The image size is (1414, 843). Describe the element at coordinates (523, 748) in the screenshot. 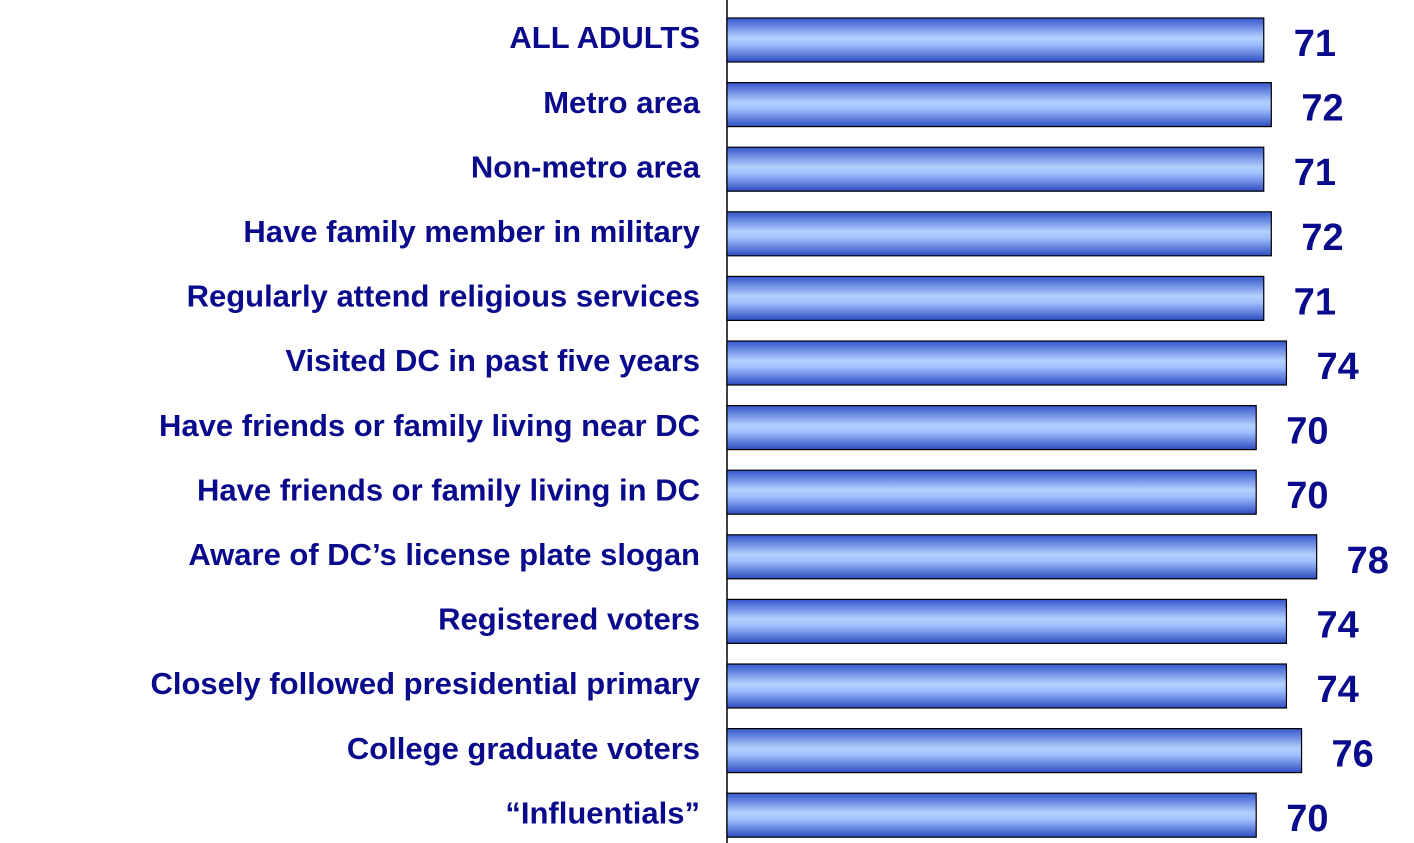

I see `category-label: College graduate voters` at that location.